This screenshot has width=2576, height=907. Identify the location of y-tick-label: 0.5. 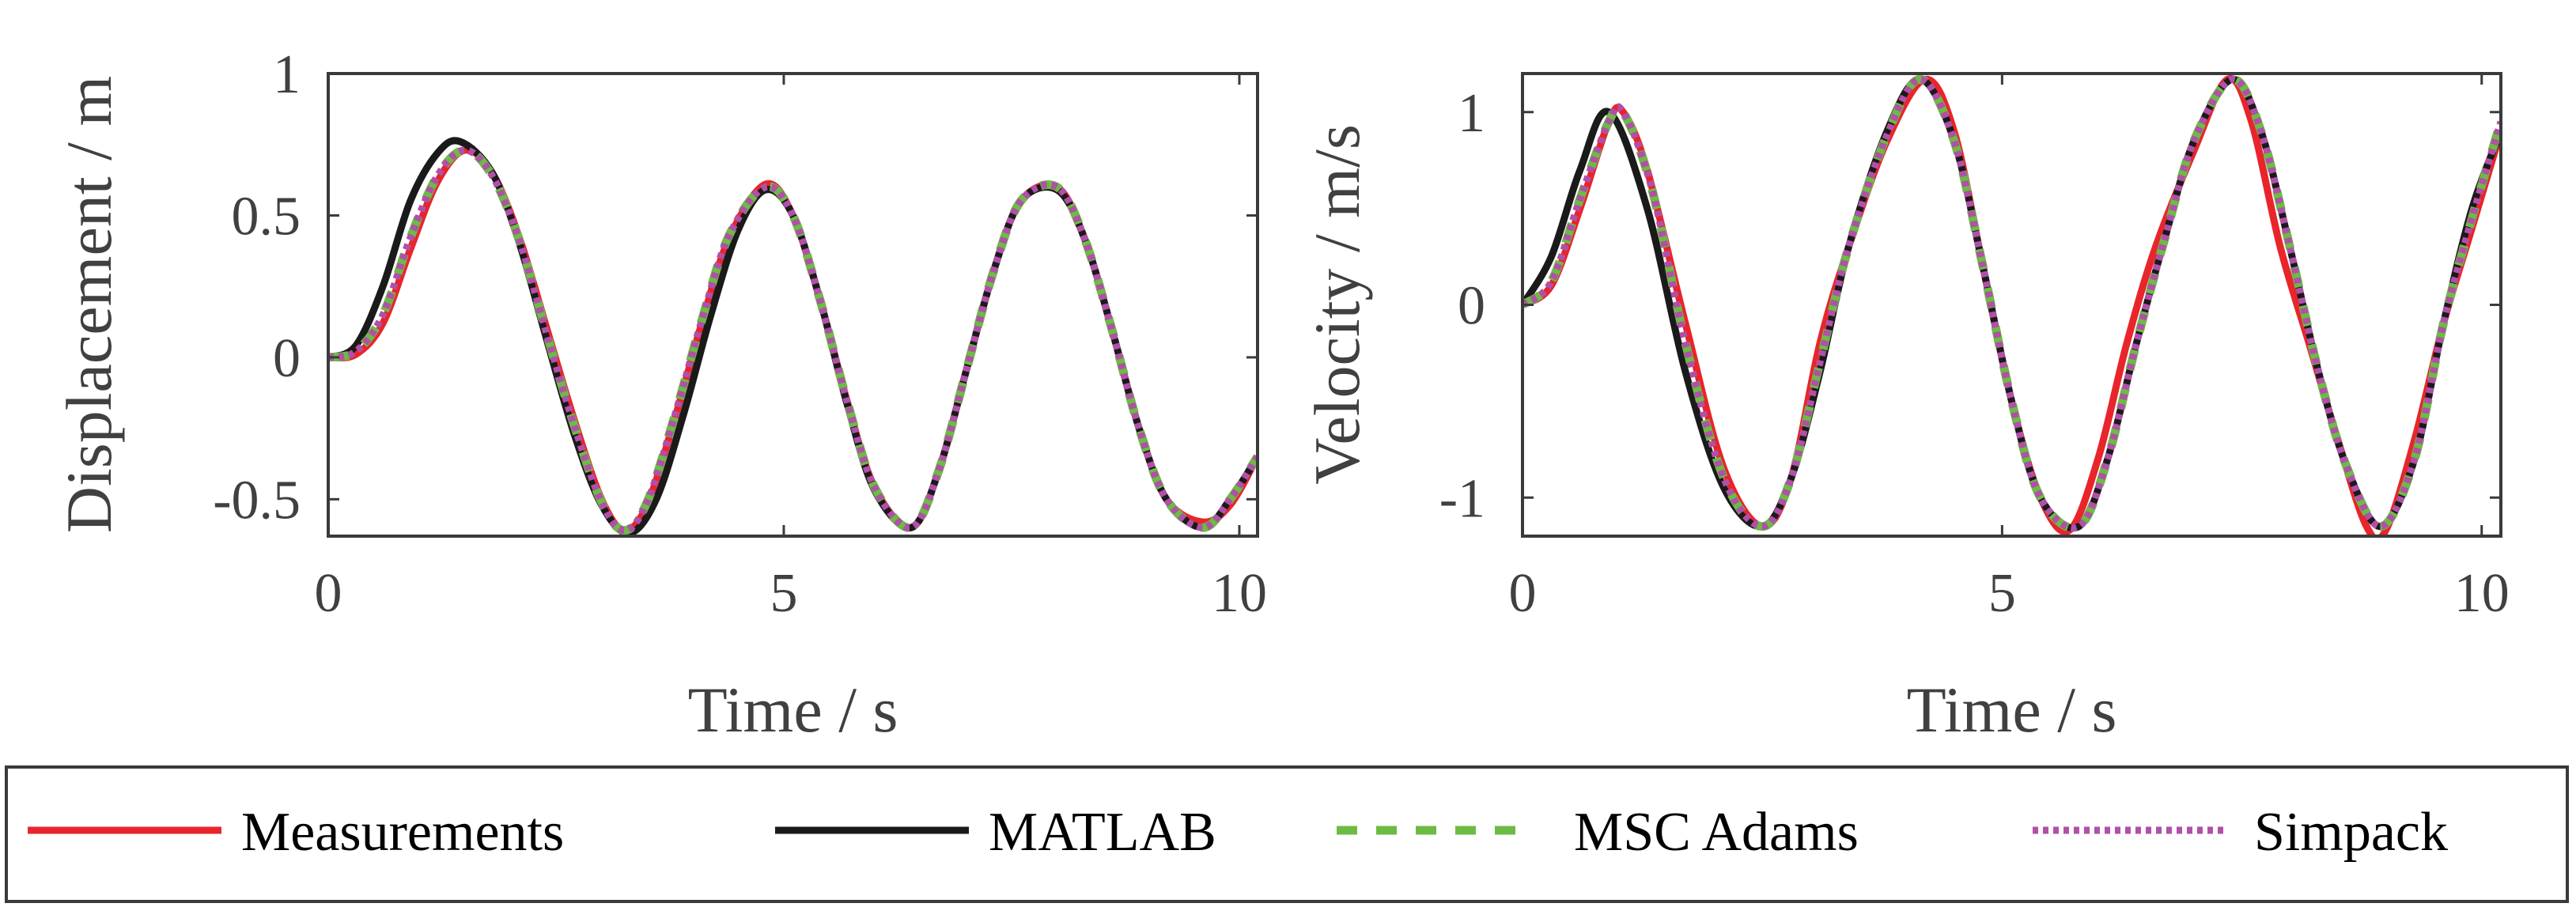
(266, 216).